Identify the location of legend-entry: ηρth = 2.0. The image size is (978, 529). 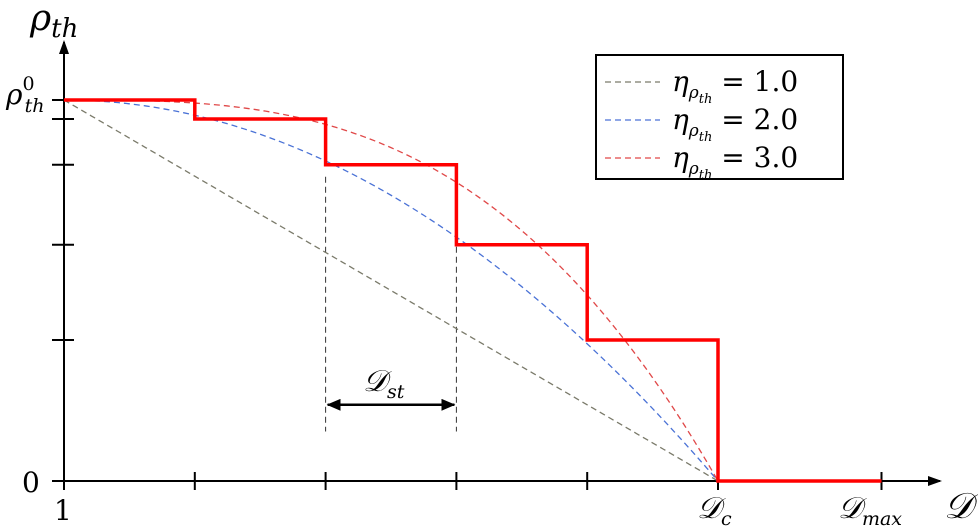
(701, 124).